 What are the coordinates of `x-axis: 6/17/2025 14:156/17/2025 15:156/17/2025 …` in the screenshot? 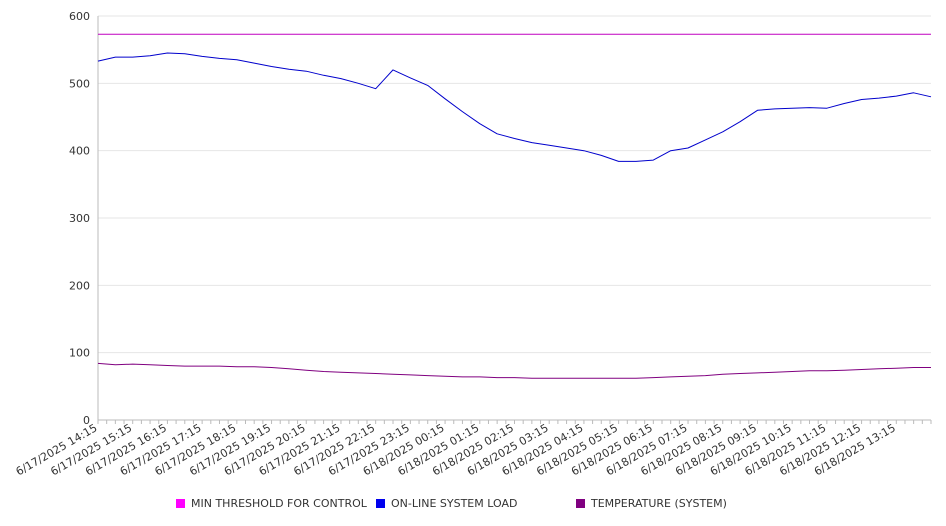 It's located at (473, 448).